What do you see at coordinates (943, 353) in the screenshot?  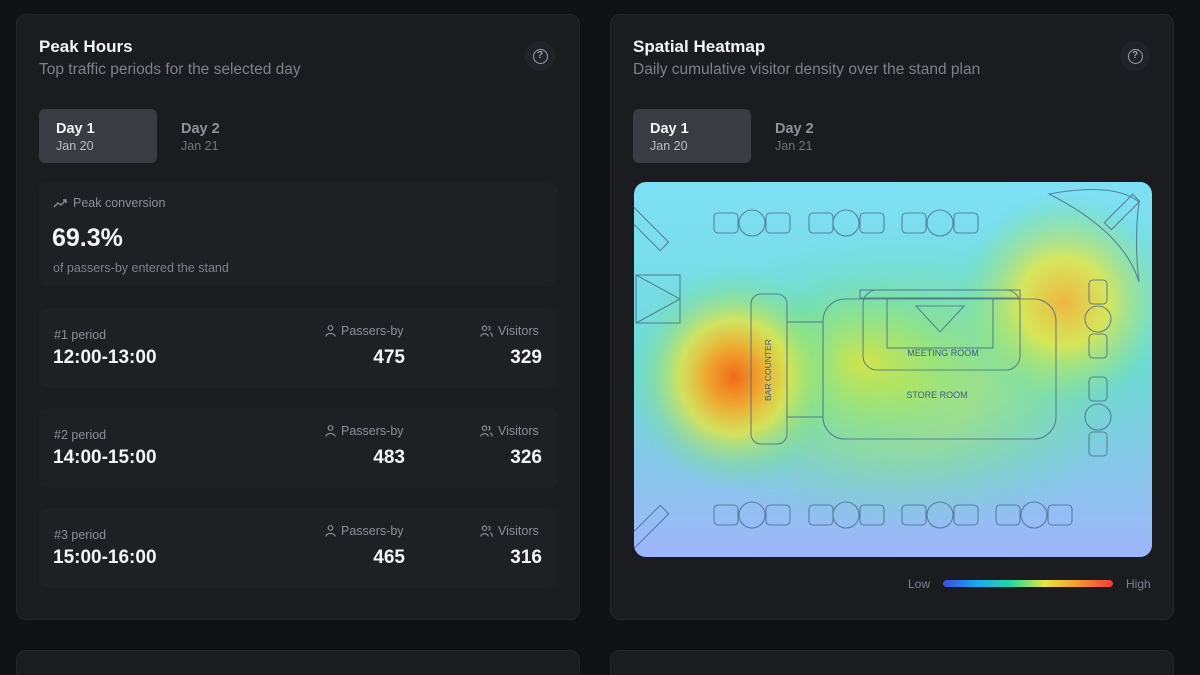 I see `meeting-room-label: MEETING ROOM` at bounding box center [943, 353].